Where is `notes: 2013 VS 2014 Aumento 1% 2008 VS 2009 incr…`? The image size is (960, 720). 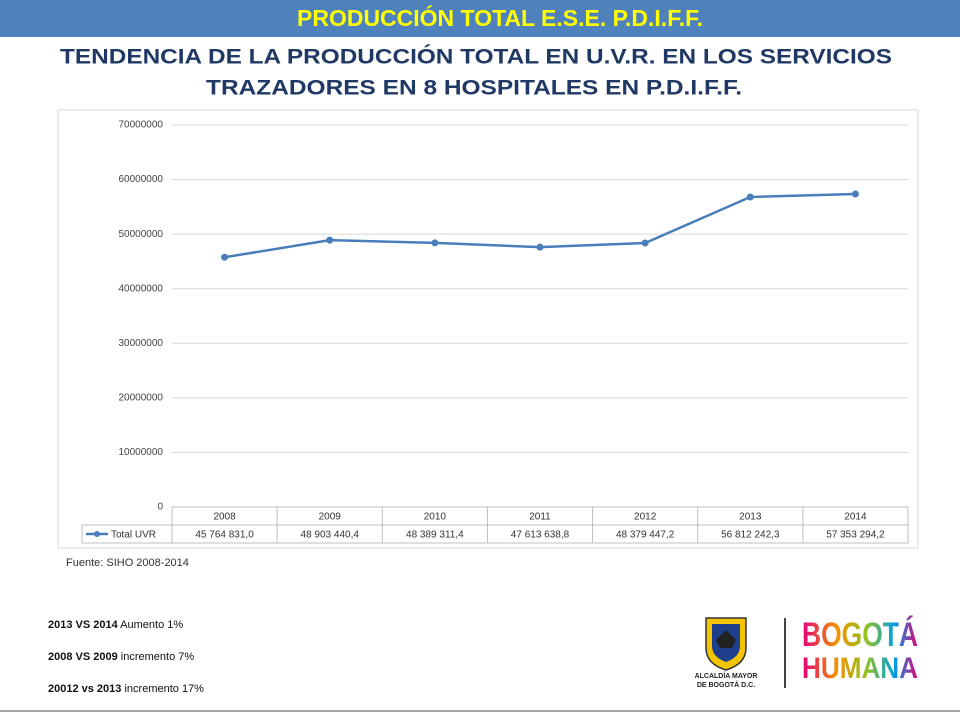
notes: 2013 VS 2014 Aumento 1% 2008 VS 2009 incr… is located at coordinates (126, 657).